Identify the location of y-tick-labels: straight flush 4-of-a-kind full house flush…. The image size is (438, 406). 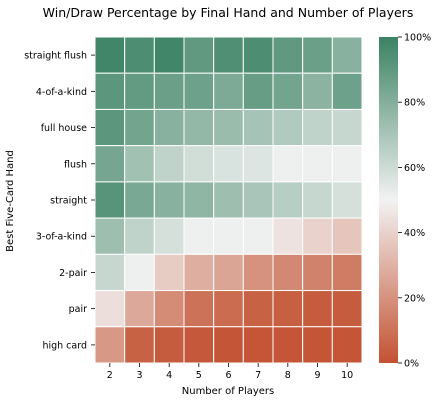
(59, 201).